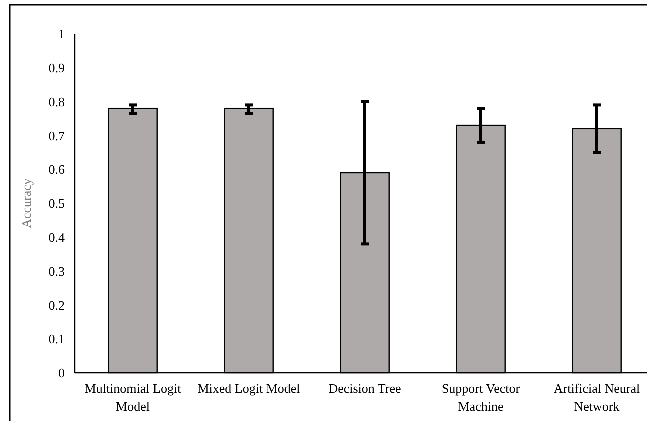 The height and width of the screenshot is (421, 647). I want to click on y-tick-label: 0.7, so click(57, 136).